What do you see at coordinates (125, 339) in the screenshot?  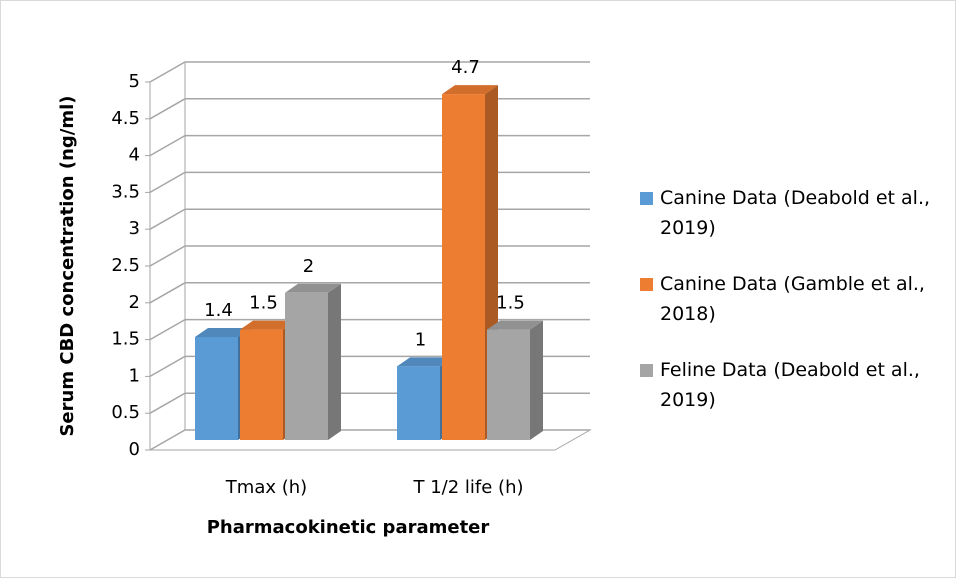 I see `y-tick-label: 1.5` at bounding box center [125, 339].